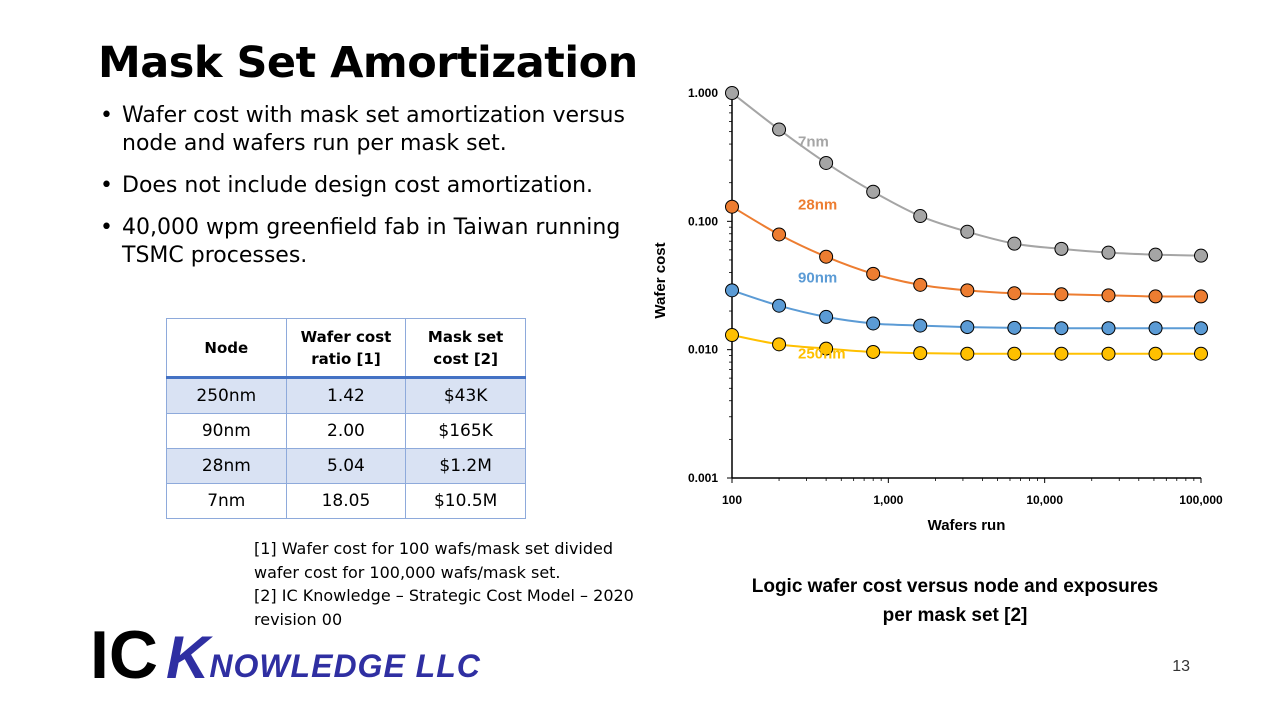  What do you see at coordinates (226, 501) in the screenshot?
I see `table-cell: 7nm` at bounding box center [226, 501].